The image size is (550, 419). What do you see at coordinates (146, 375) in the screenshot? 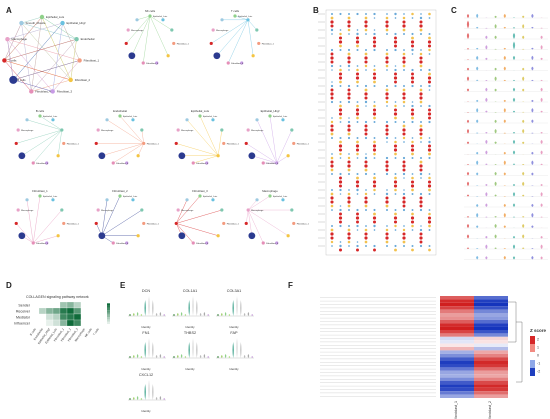
I see `gene-title: CXCL12` at bounding box center [146, 375].